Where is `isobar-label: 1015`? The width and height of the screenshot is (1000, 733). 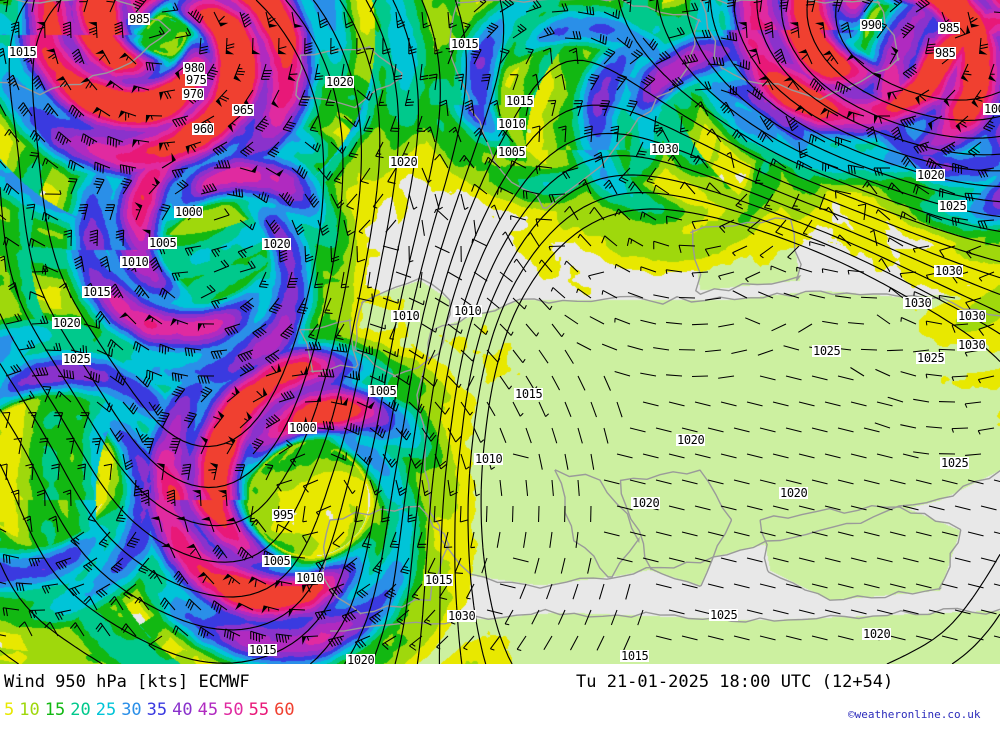 isobar-label: 1015 is located at coordinates (529, 394).